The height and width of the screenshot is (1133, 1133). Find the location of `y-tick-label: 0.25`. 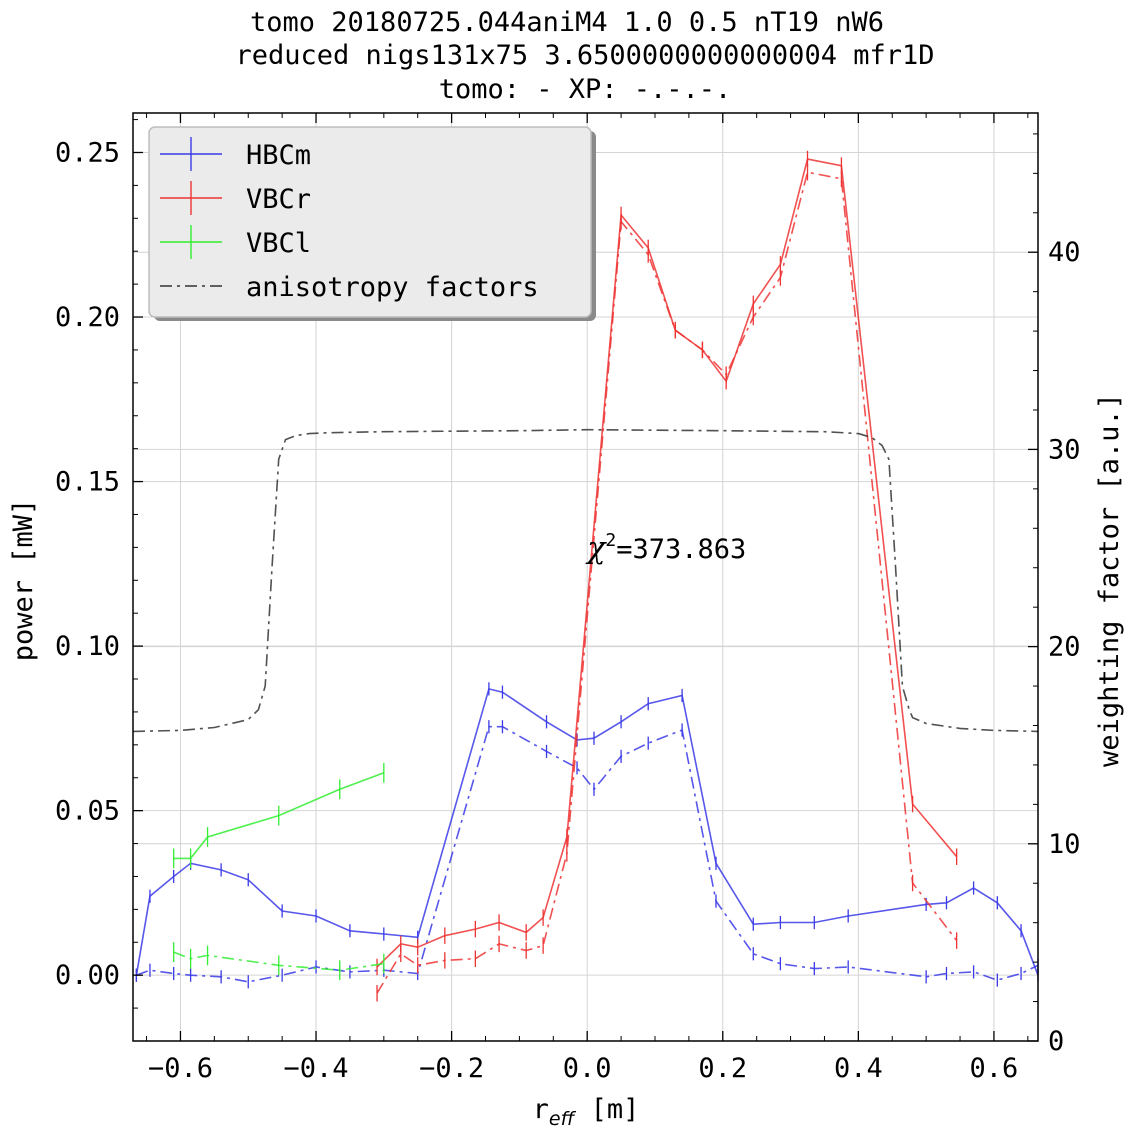

y-tick-label: 0.25 is located at coordinates (87, 152).